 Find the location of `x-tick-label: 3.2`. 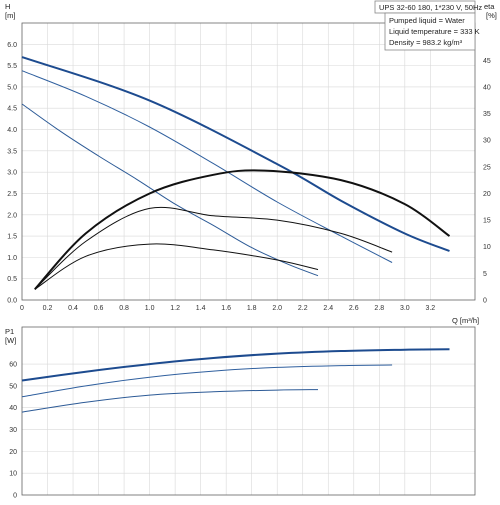

x-tick-label: 3.2 is located at coordinates (430, 308).